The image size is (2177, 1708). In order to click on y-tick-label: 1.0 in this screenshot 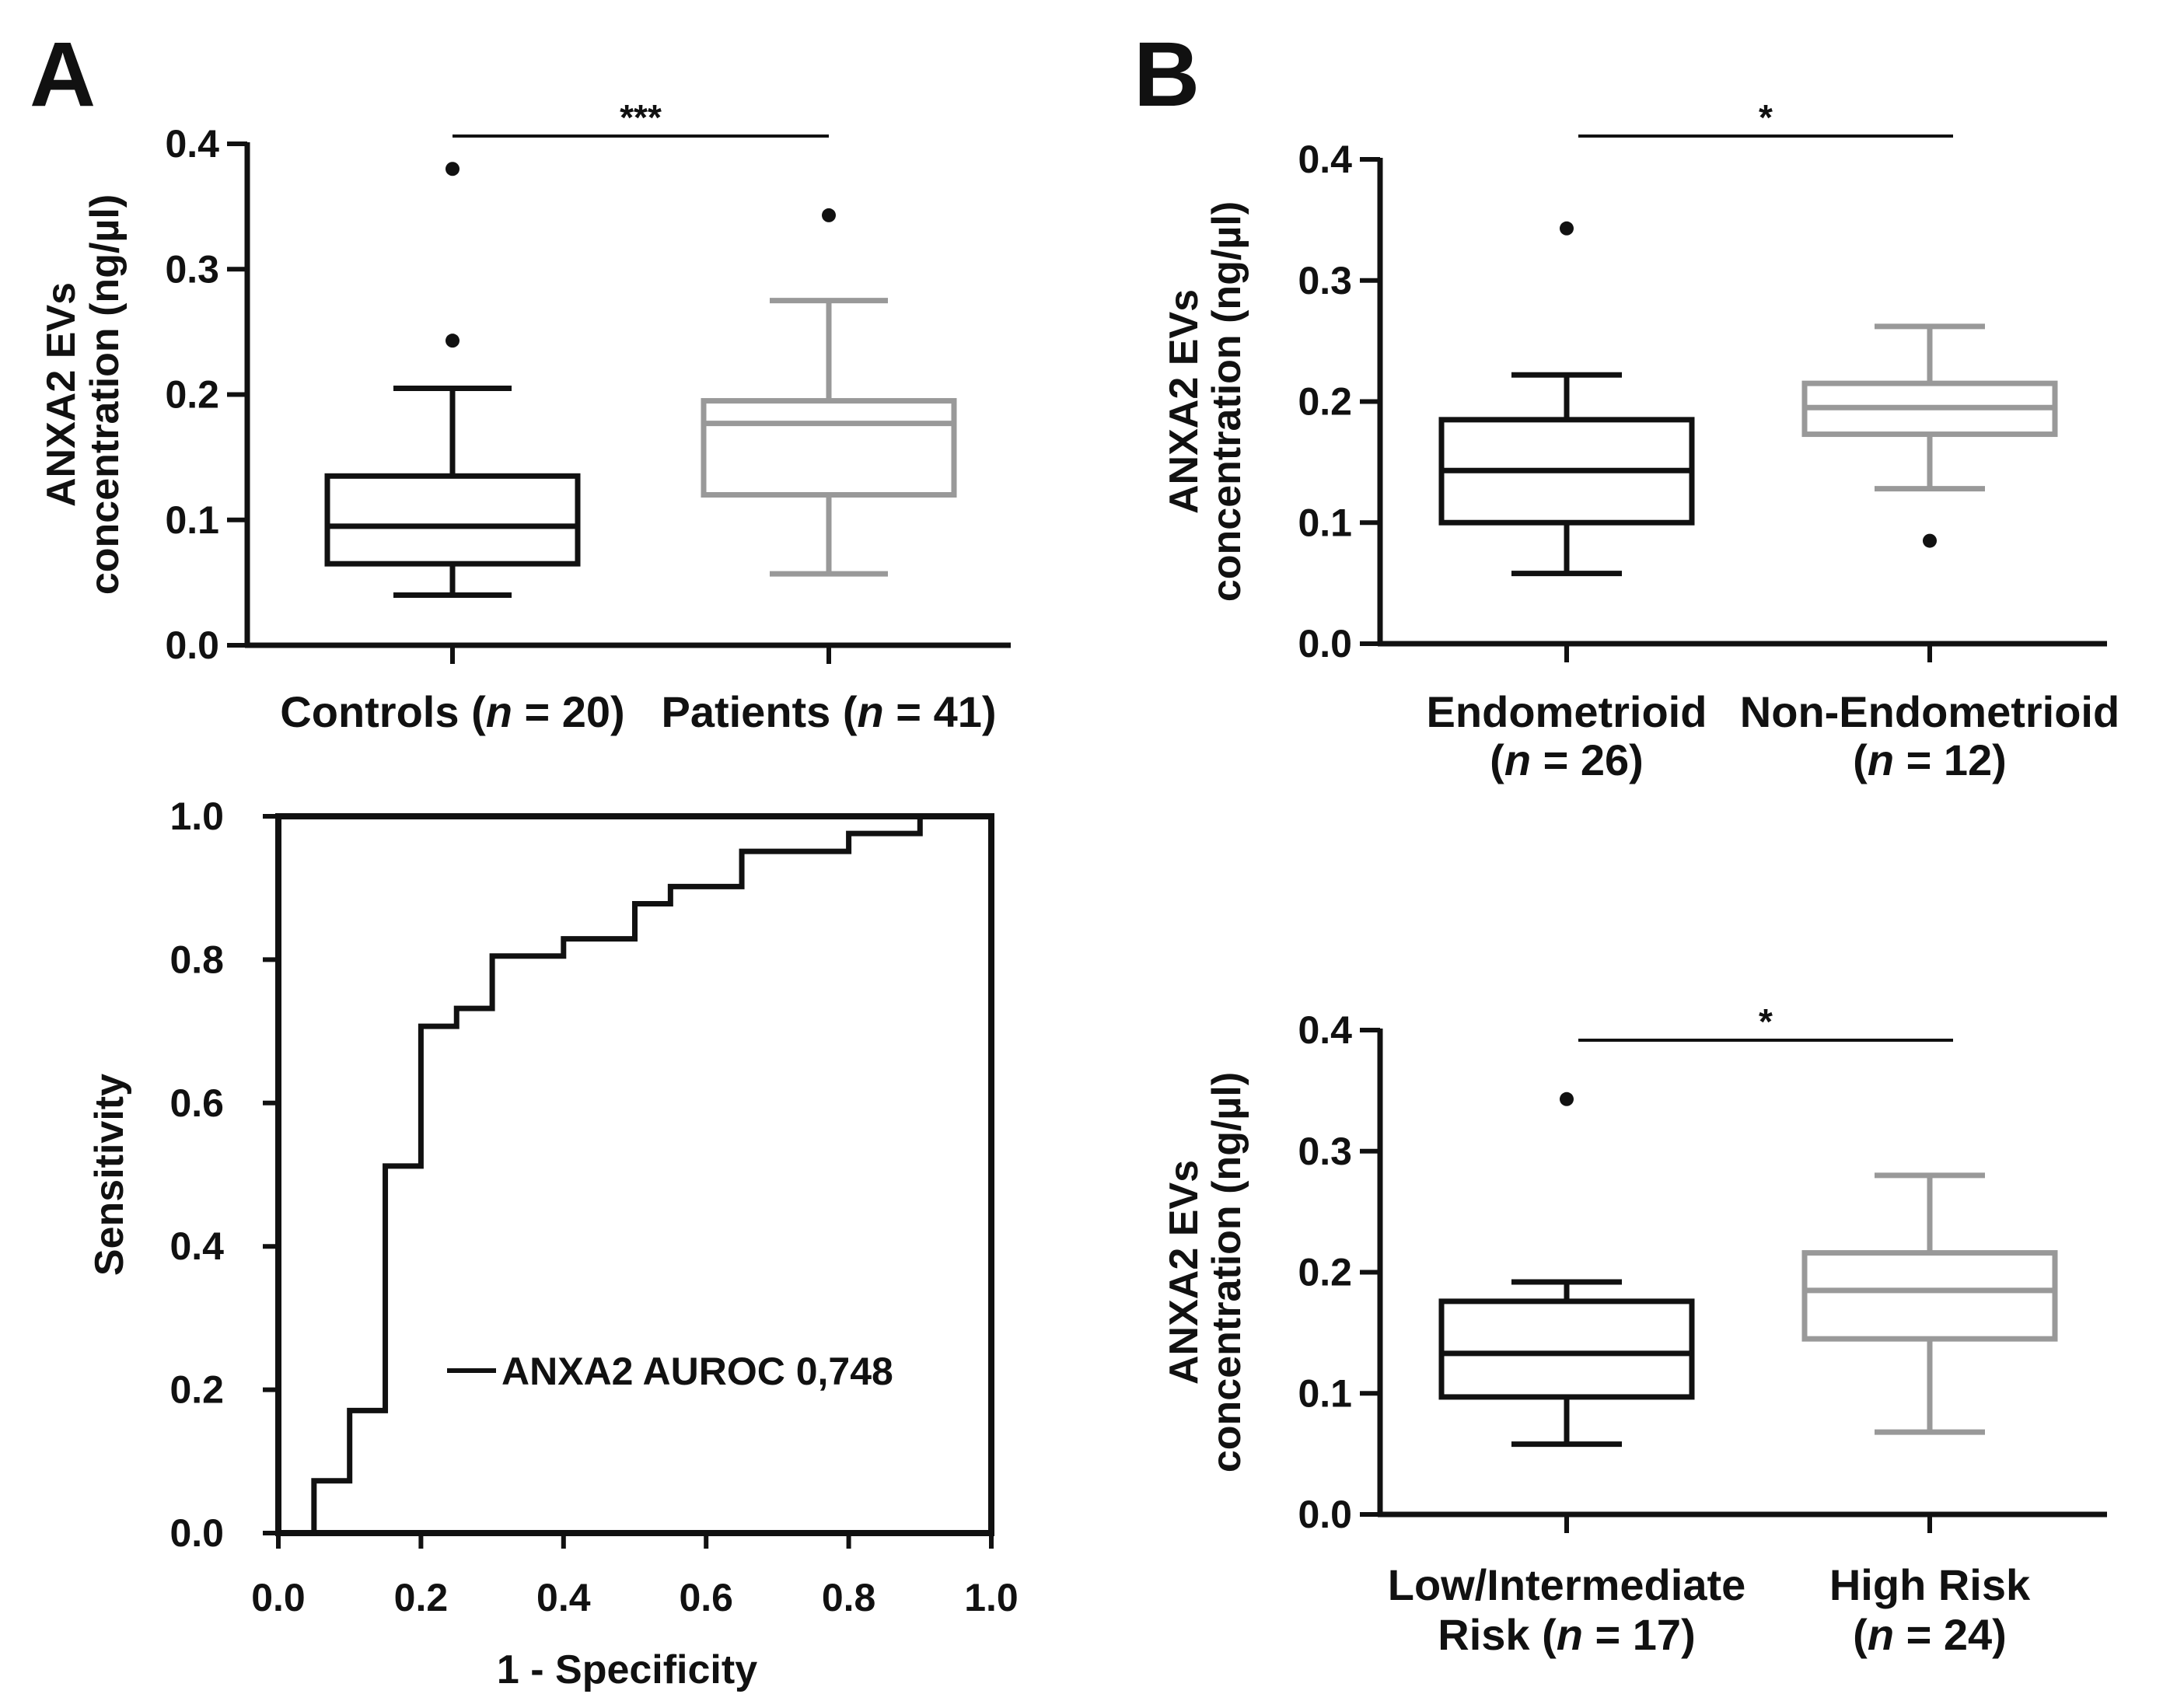, I will do `click(196, 816)`.